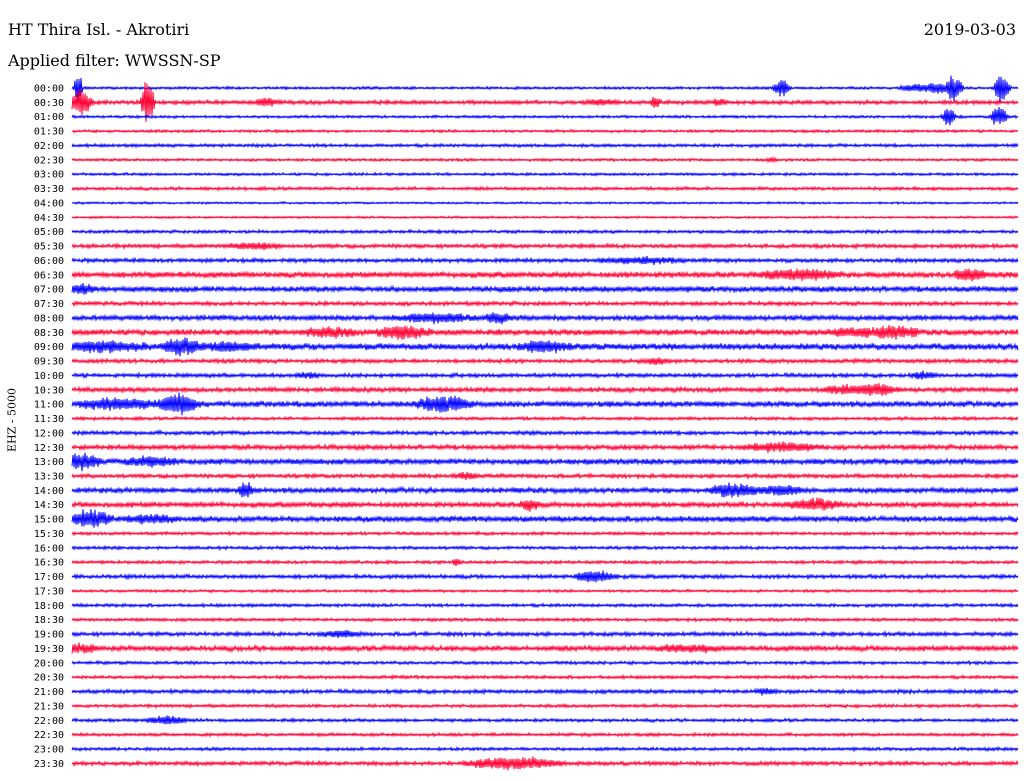  I want to click on tick-label-0400: 04:00, so click(49, 203).